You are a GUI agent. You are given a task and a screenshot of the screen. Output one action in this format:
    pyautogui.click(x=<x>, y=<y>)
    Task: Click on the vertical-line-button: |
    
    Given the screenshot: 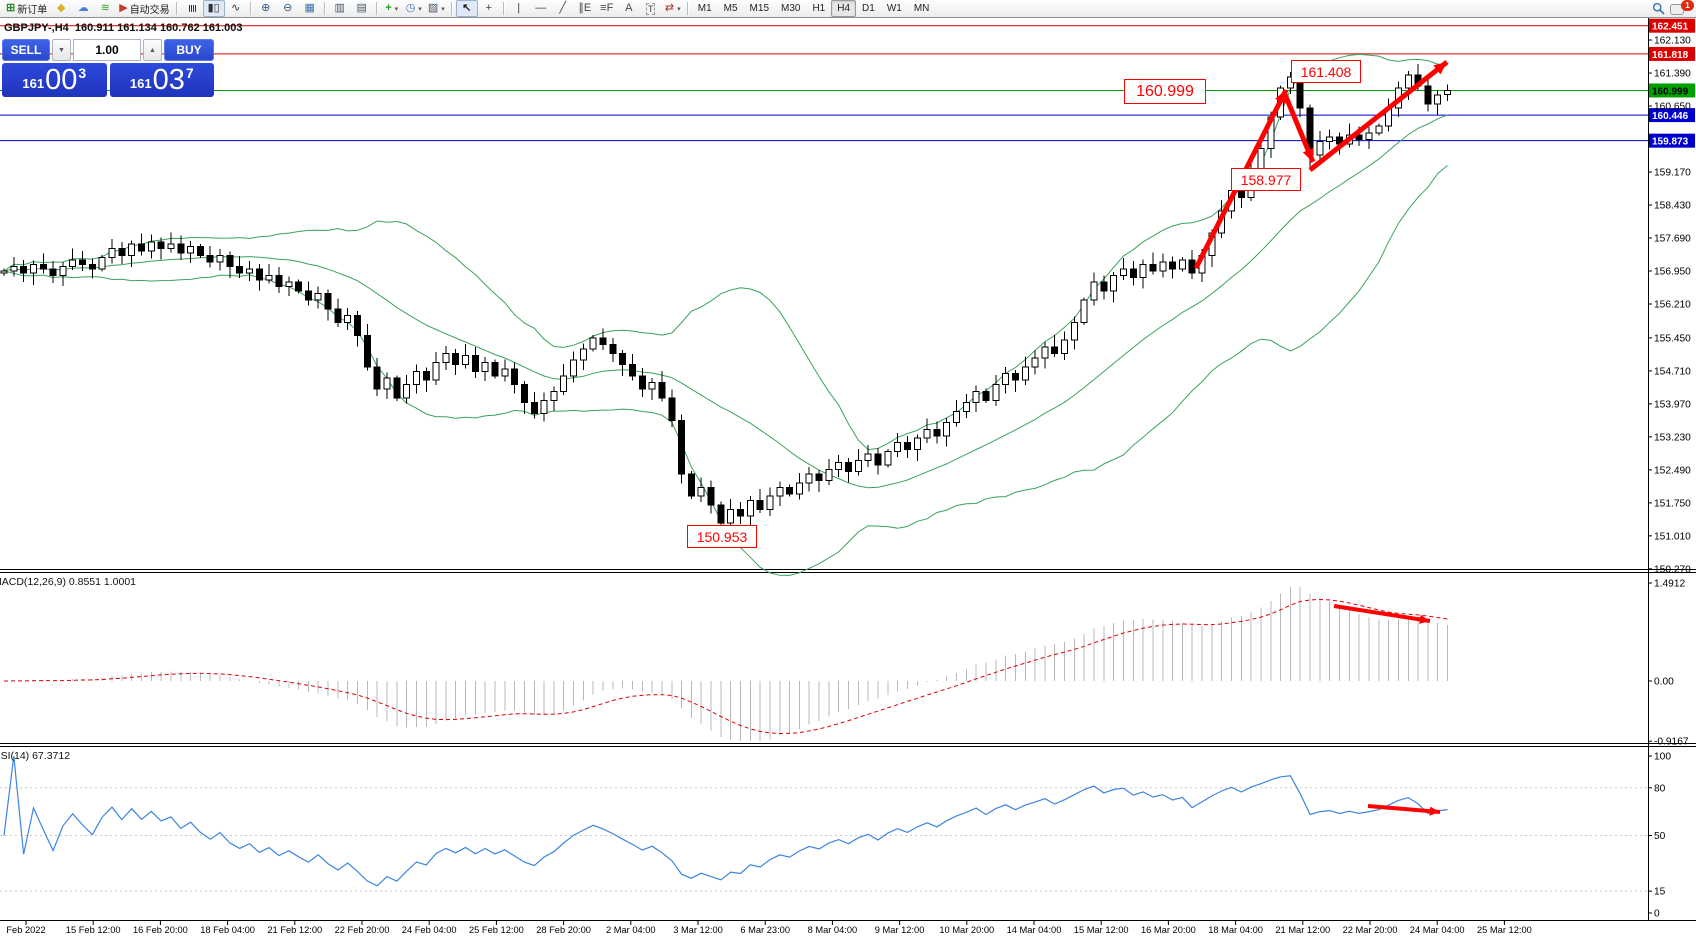 What is the action you would take?
    pyautogui.click(x=519, y=8)
    